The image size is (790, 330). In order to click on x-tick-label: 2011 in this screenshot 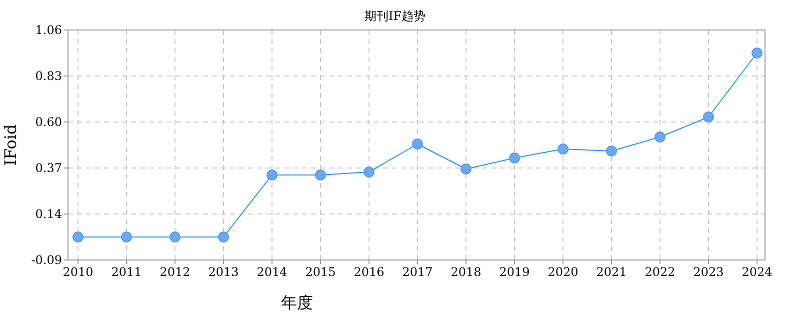, I will do `click(126, 272)`.